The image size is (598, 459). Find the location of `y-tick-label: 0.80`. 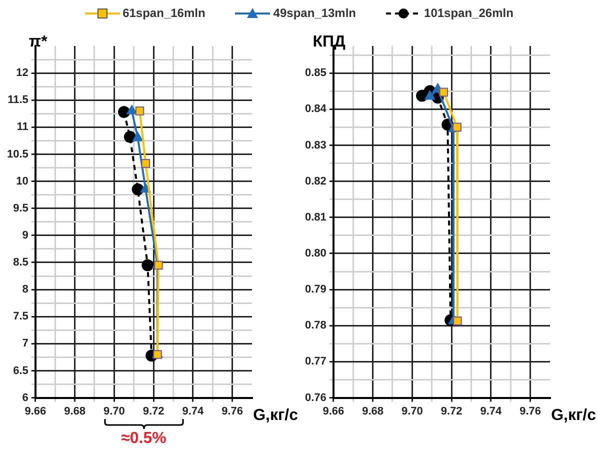

y-tick-label: 0.80 is located at coordinates (315, 254).